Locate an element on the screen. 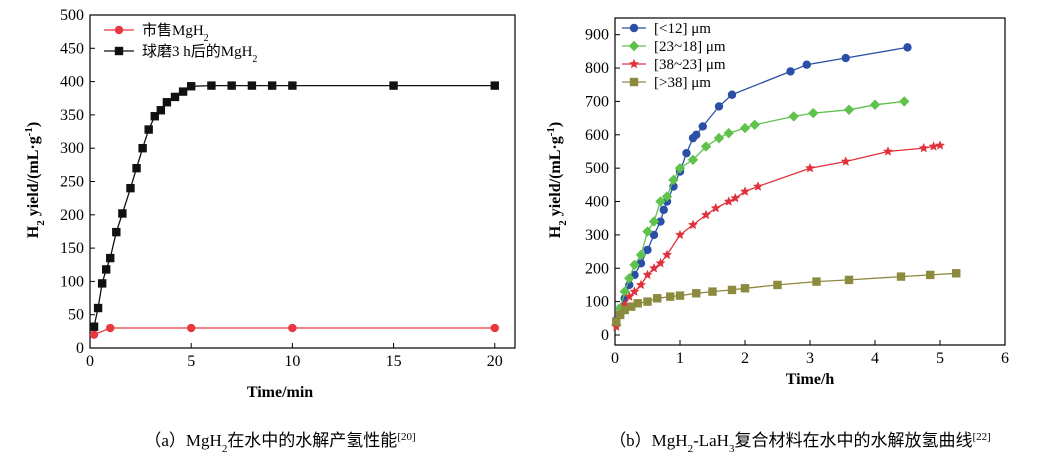 Image resolution: width=1050 pixels, height=458 pixels. chart-b-legend-entry: [<12] μm is located at coordinates (666, 29).